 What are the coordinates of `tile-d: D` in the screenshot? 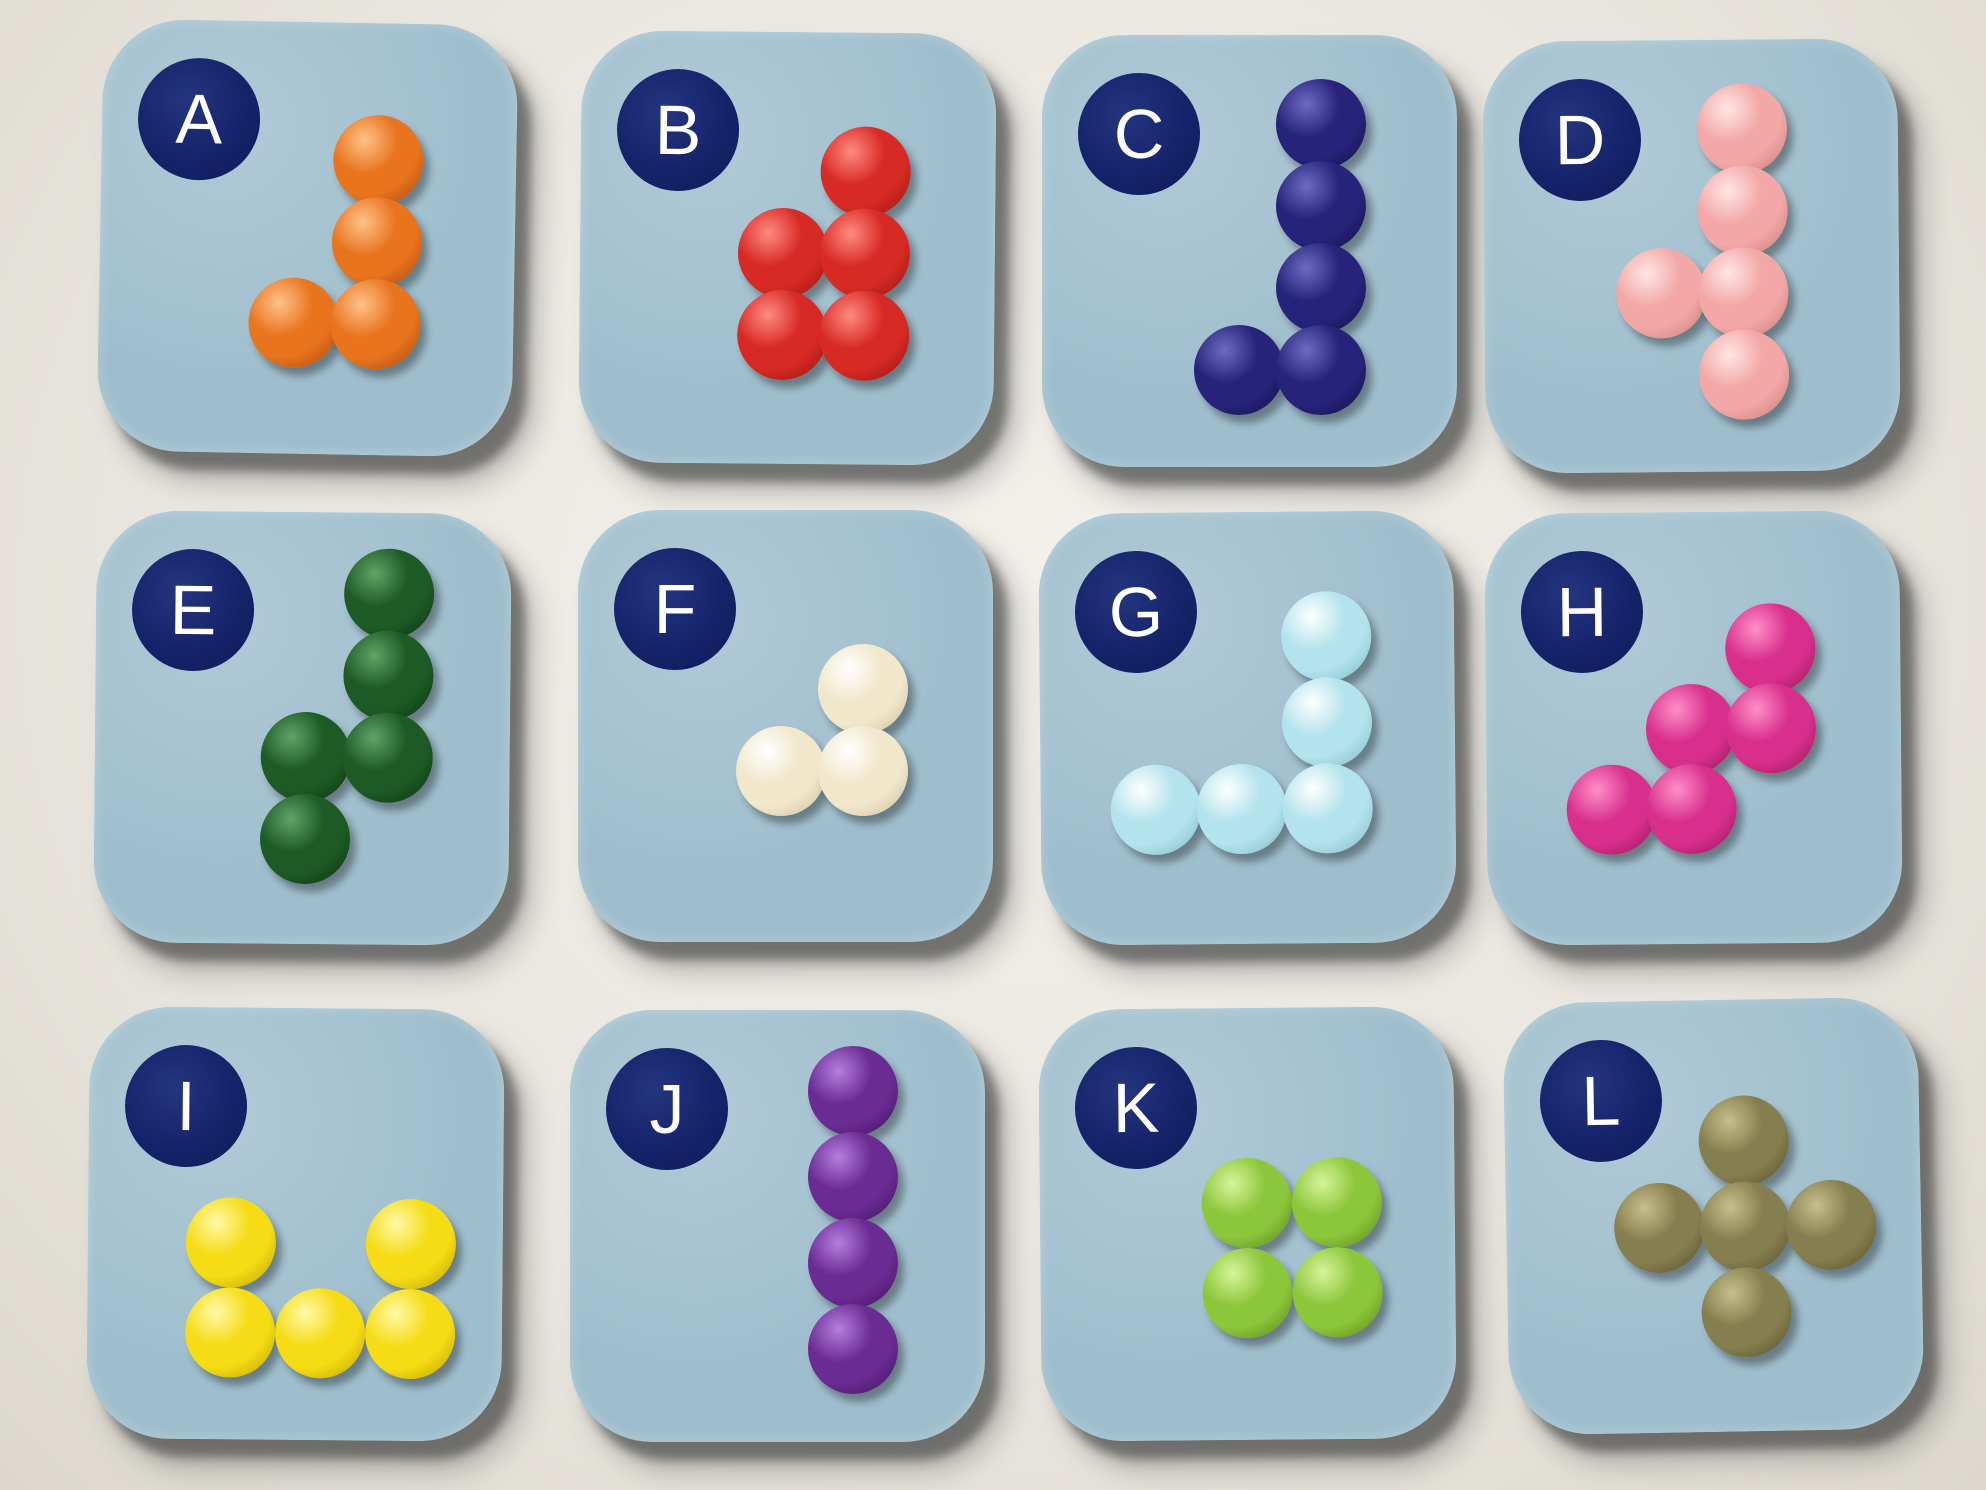 It's located at (1691, 256).